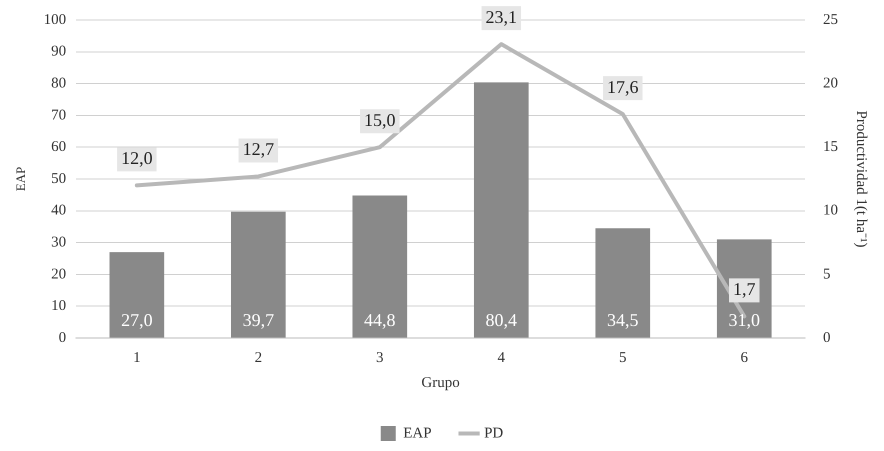 This screenshot has height=451, width=884. What do you see at coordinates (440, 382) in the screenshot?
I see `x-axis-title: Grupo` at bounding box center [440, 382].